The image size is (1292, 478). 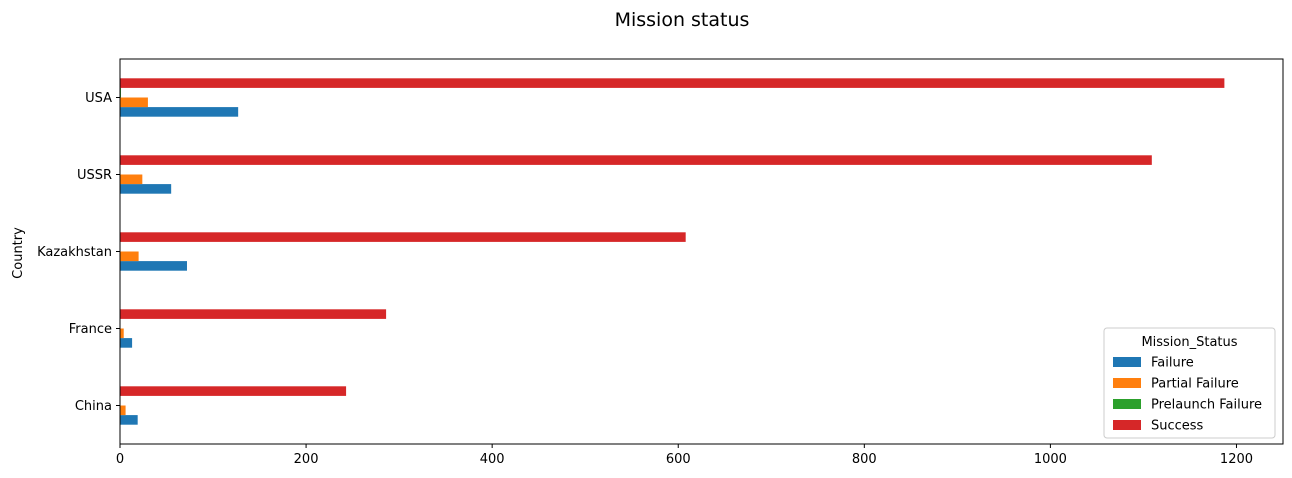 I want to click on bar-usa-failure, so click(x=179, y=112).